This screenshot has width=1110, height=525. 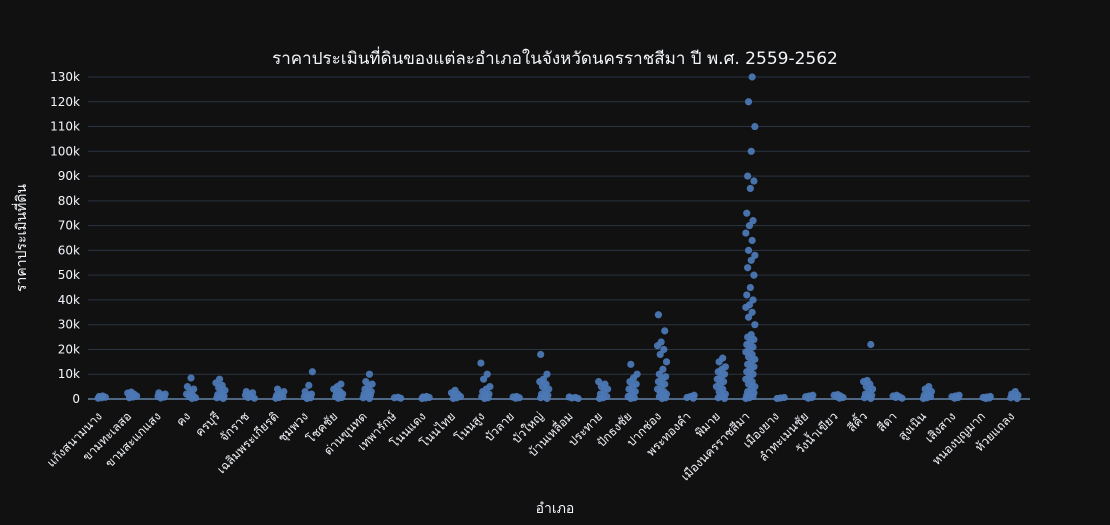 What do you see at coordinates (69, 176) in the screenshot?
I see `y-tick-label: 90k` at bounding box center [69, 176].